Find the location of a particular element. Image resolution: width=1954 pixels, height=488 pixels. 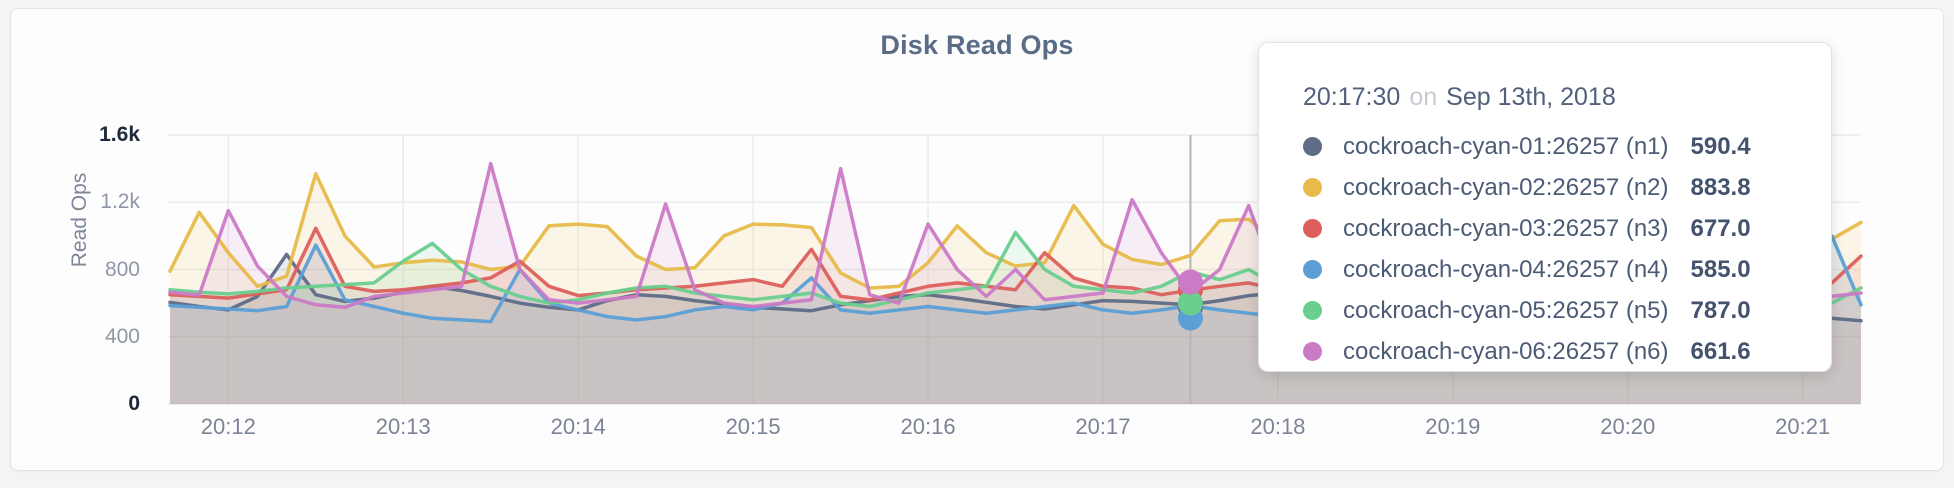

series-color-dot-n2 is located at coordinates (1312, 187).